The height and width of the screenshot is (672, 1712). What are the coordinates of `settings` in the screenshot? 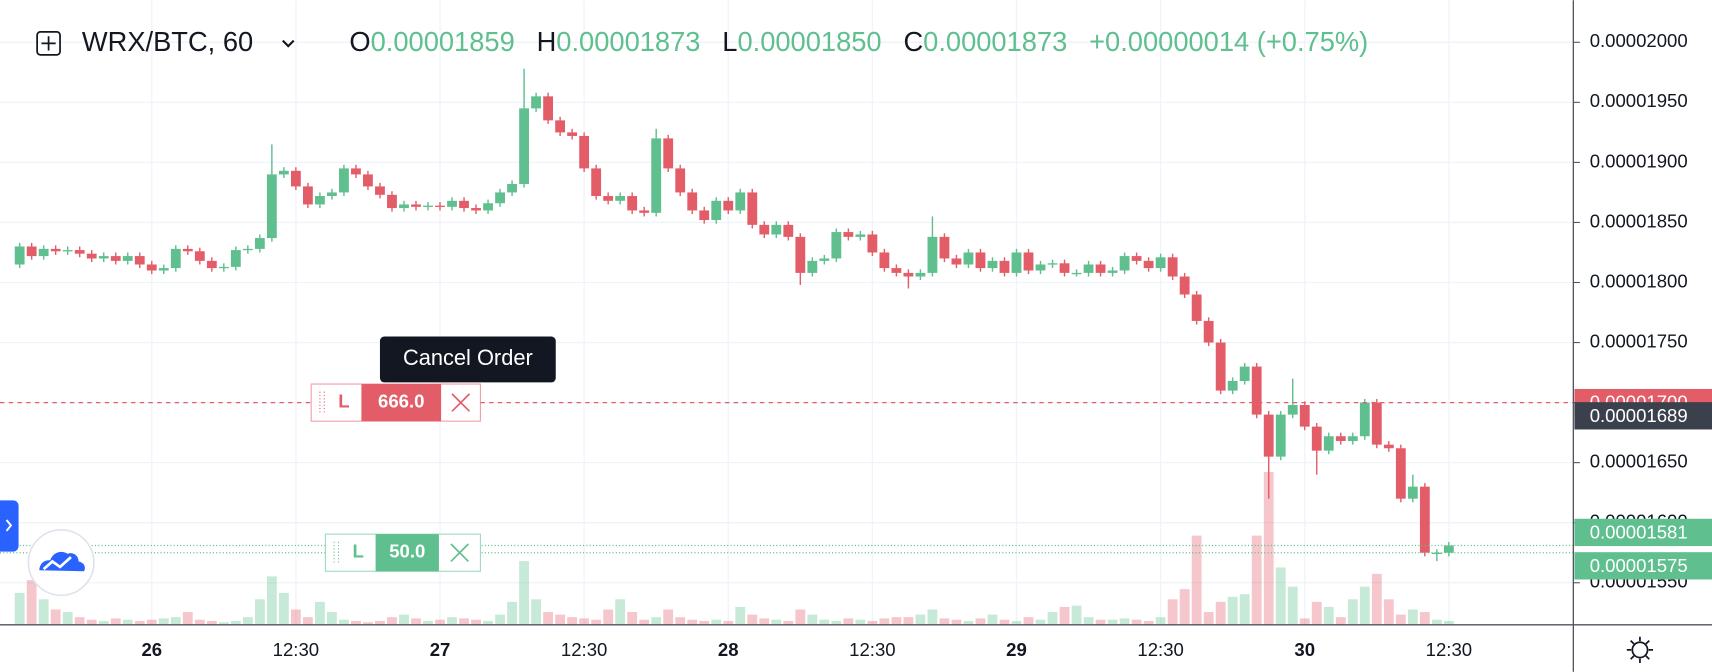 It's located at (1640, 650).